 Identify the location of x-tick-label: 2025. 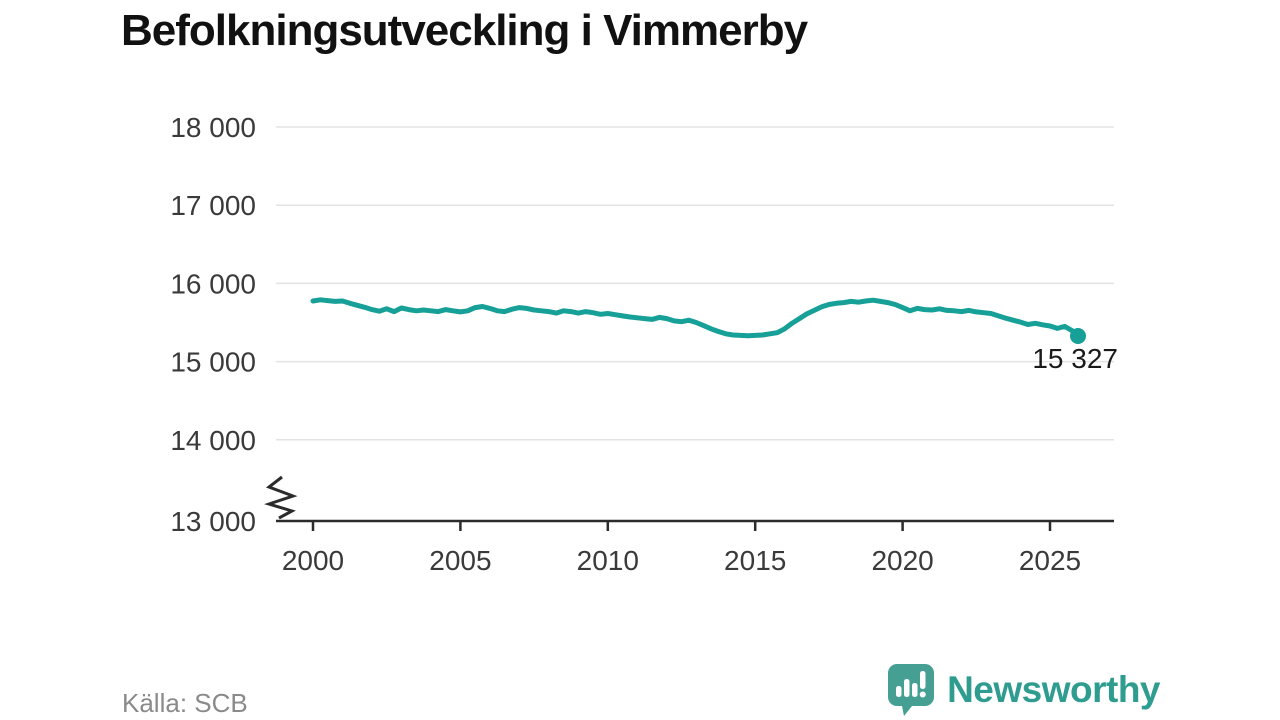
(1050, 560).